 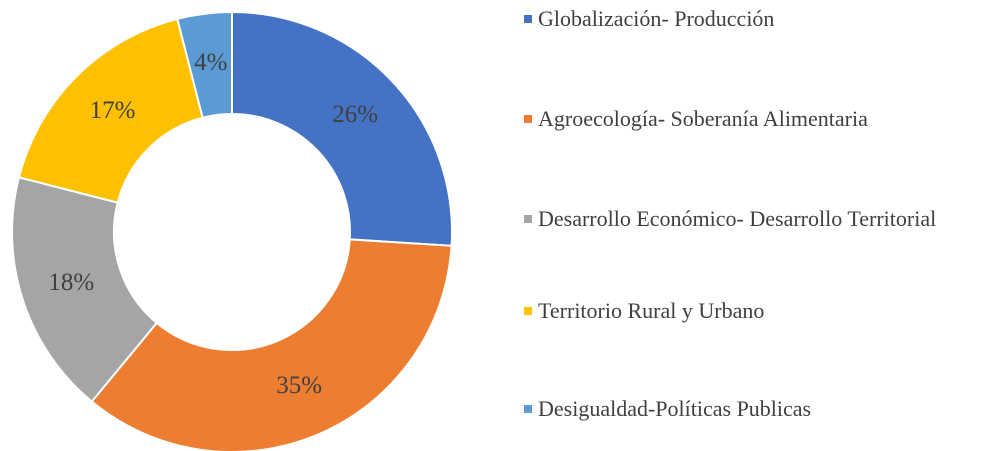 I want to click on data-label: 35%, so click(x=299, y=385).